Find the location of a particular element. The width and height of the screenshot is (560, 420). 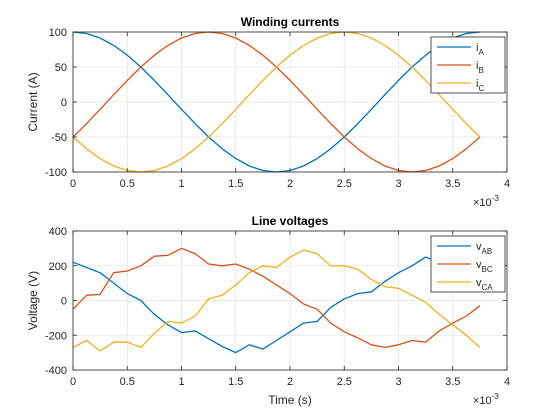

y-tick-label: 50 is located at coordinates (61, 68).